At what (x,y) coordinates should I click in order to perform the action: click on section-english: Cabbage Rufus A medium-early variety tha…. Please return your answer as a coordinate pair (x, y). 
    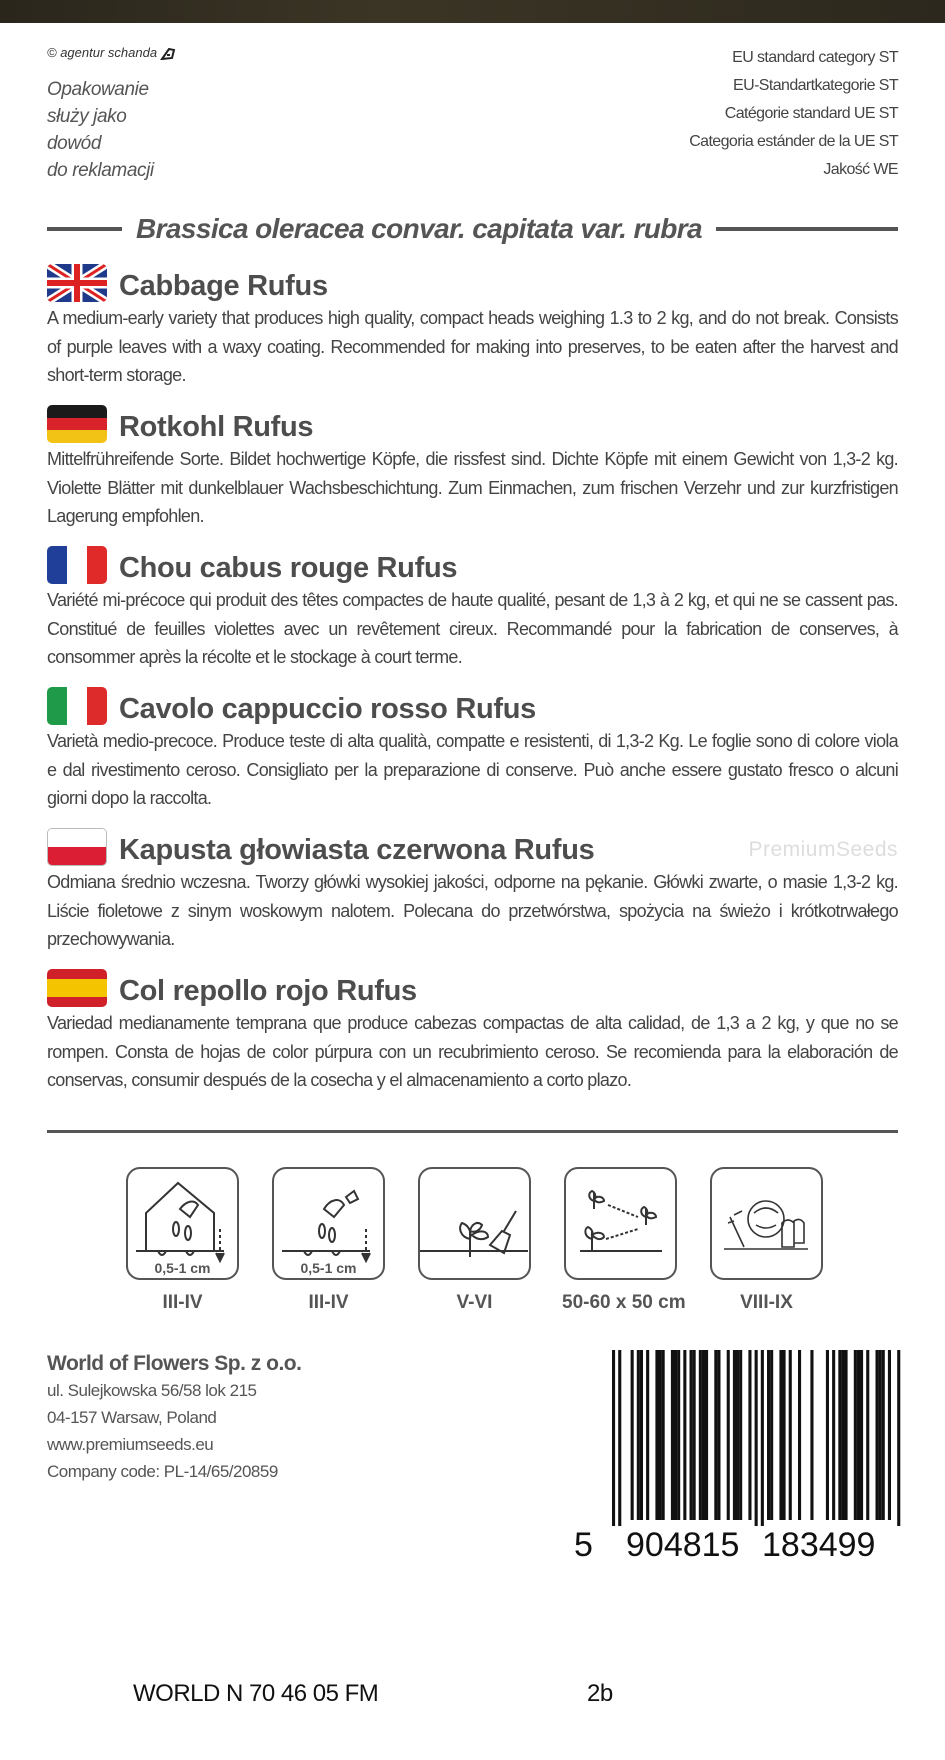
    Looking at the image, I should click on (473, 332).